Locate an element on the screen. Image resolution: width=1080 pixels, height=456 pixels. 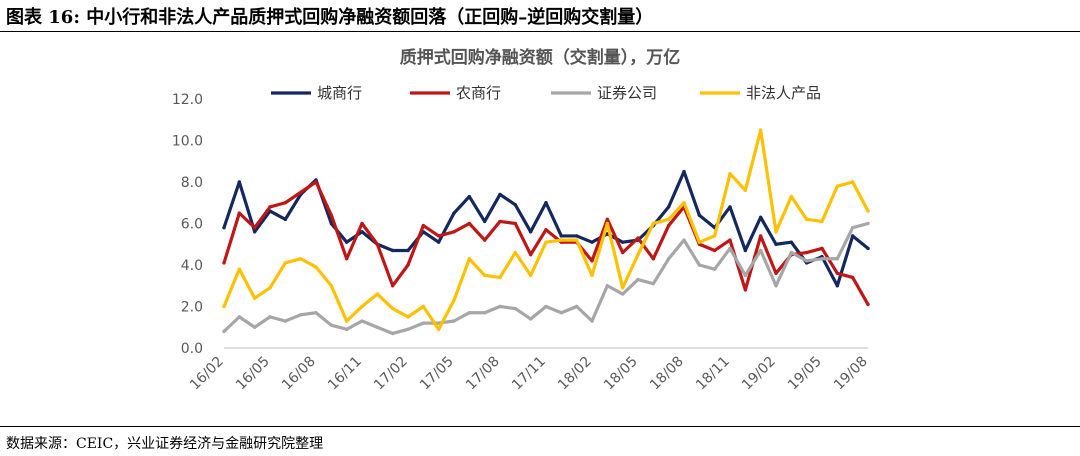
y-tick-label-6: 12.0 is located at coordinates (187, 100).